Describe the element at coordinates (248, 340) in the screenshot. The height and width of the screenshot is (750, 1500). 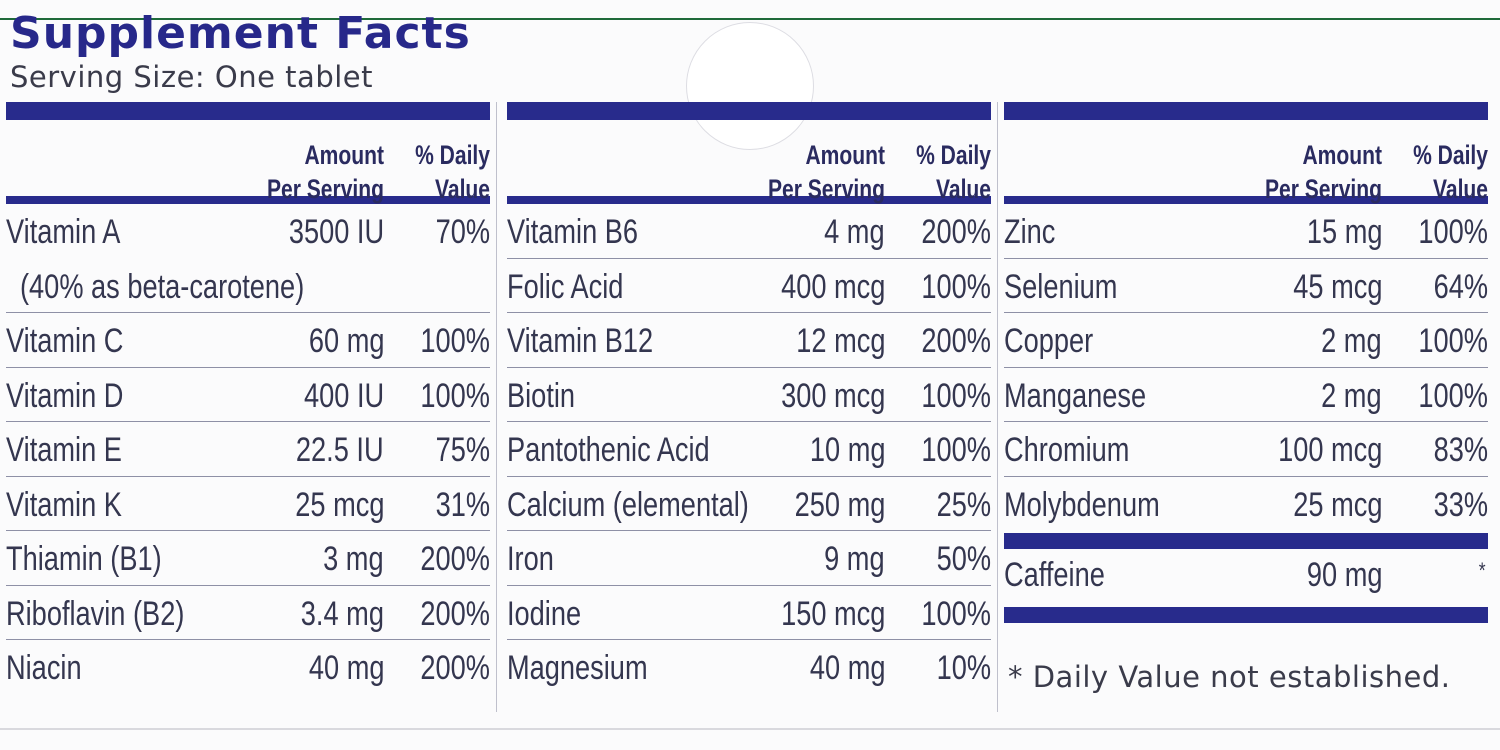
I see `nutrient-row: Vitamin C 60 mg 100%` at that location.